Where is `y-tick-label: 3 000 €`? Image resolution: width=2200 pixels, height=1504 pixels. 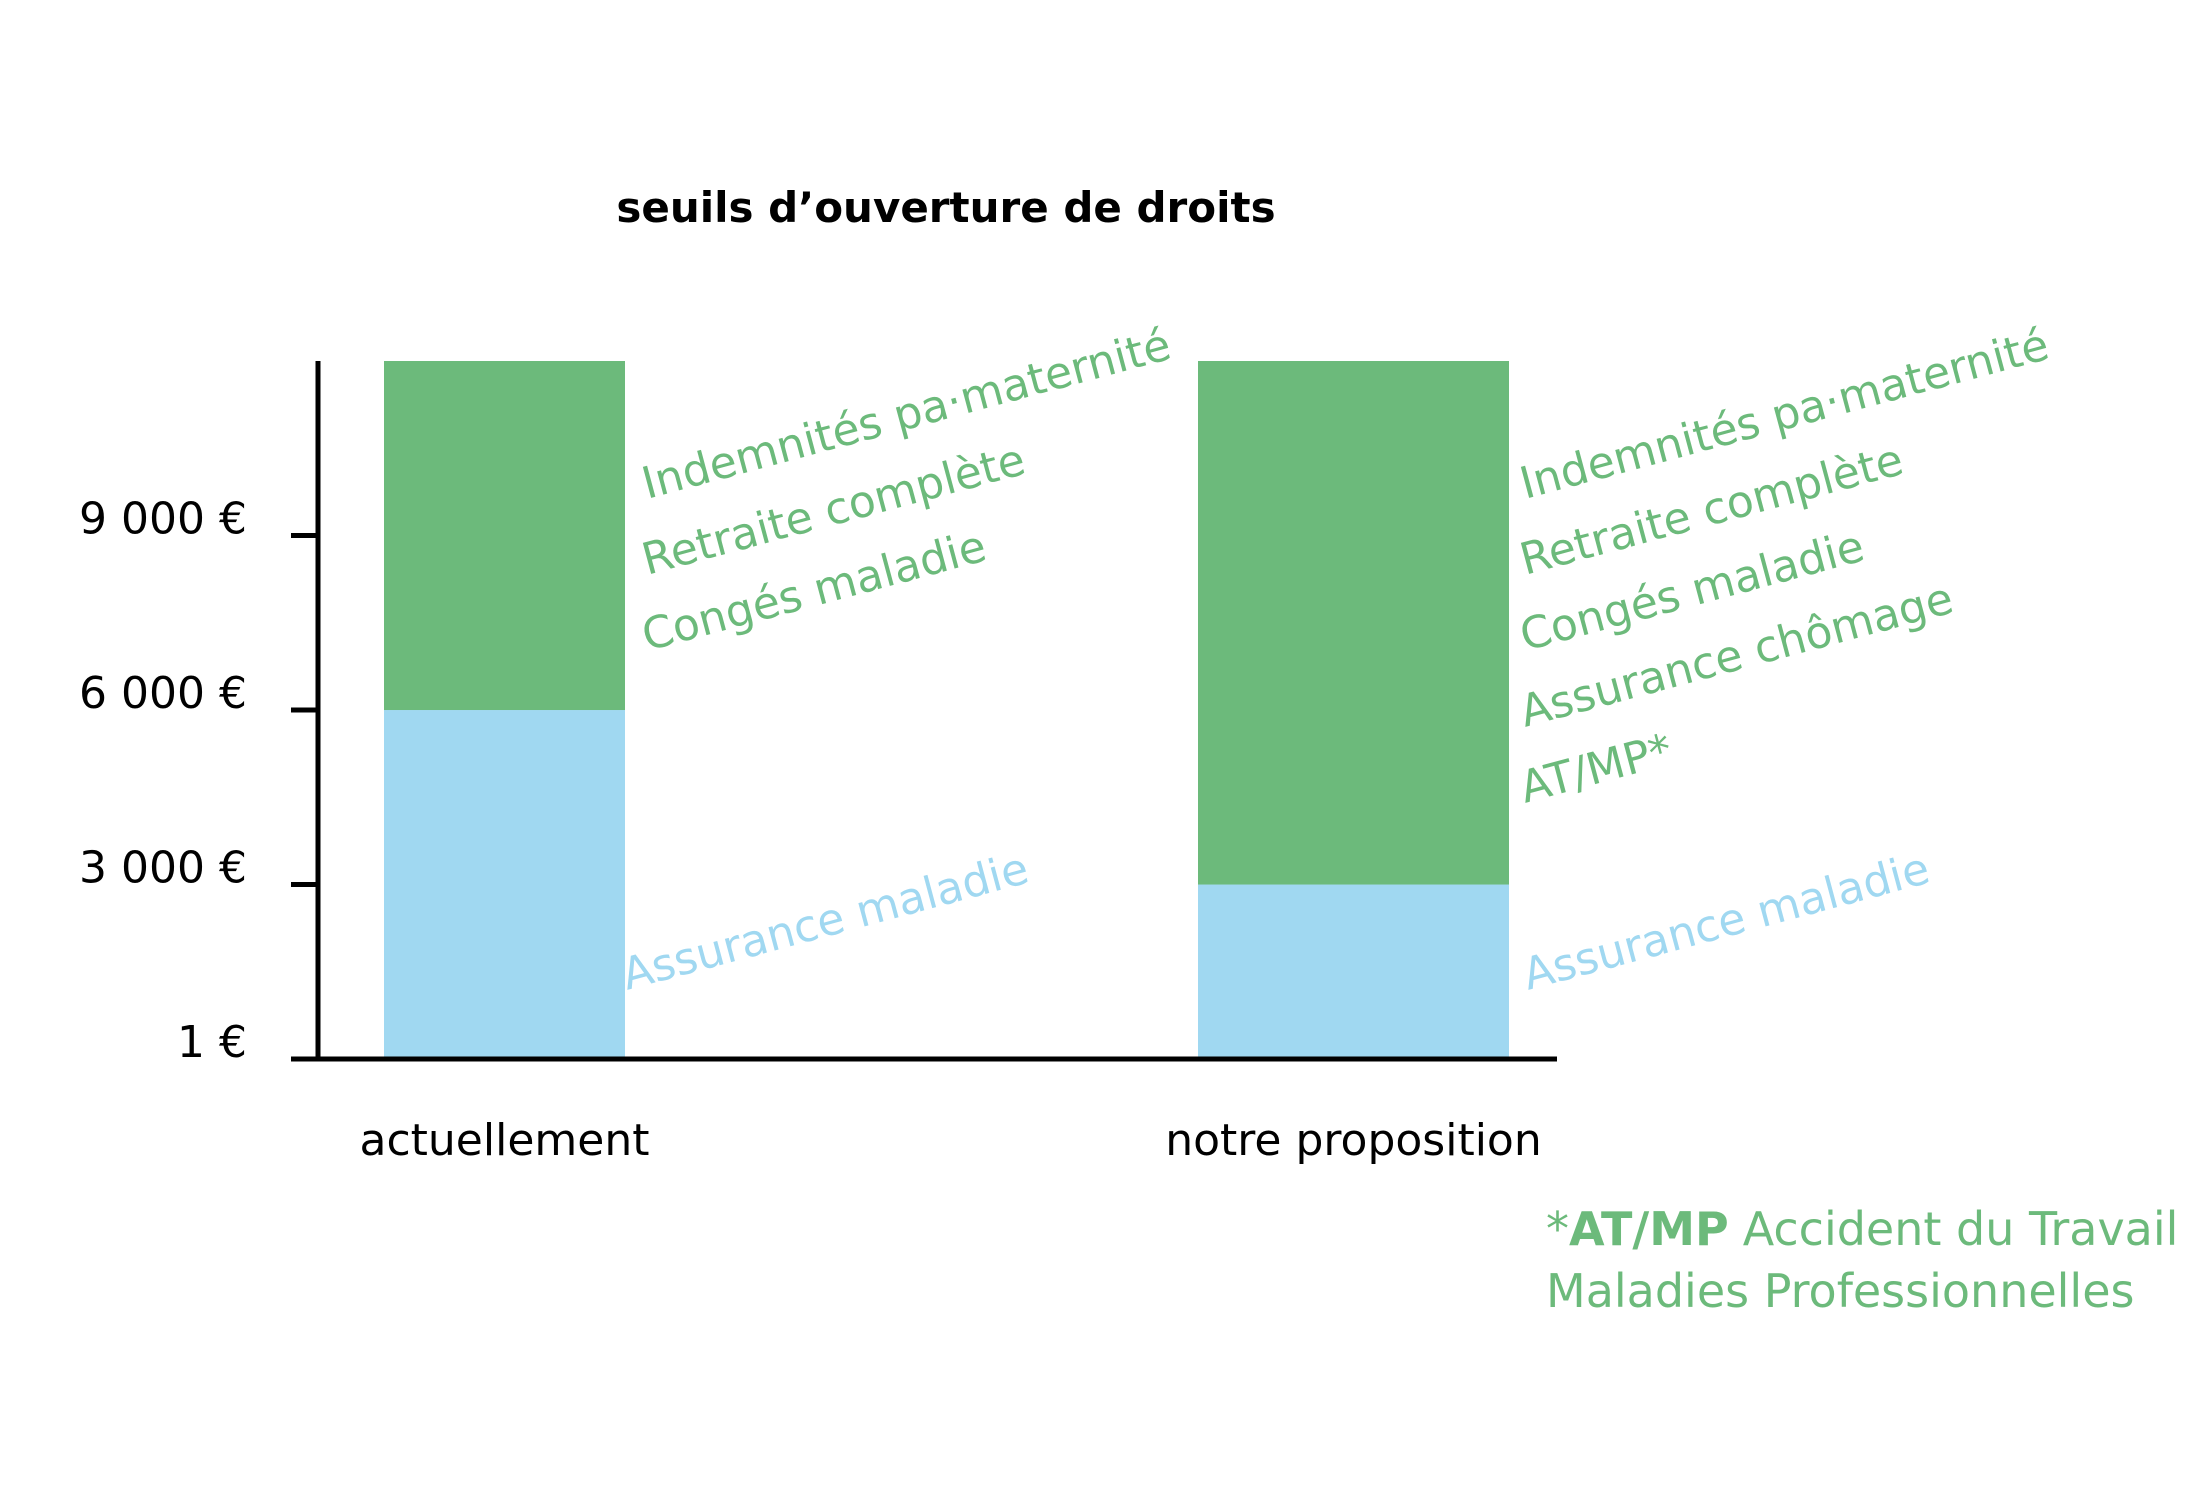
y-tick-label: 3 000 € is located at coordinates (163, 868).